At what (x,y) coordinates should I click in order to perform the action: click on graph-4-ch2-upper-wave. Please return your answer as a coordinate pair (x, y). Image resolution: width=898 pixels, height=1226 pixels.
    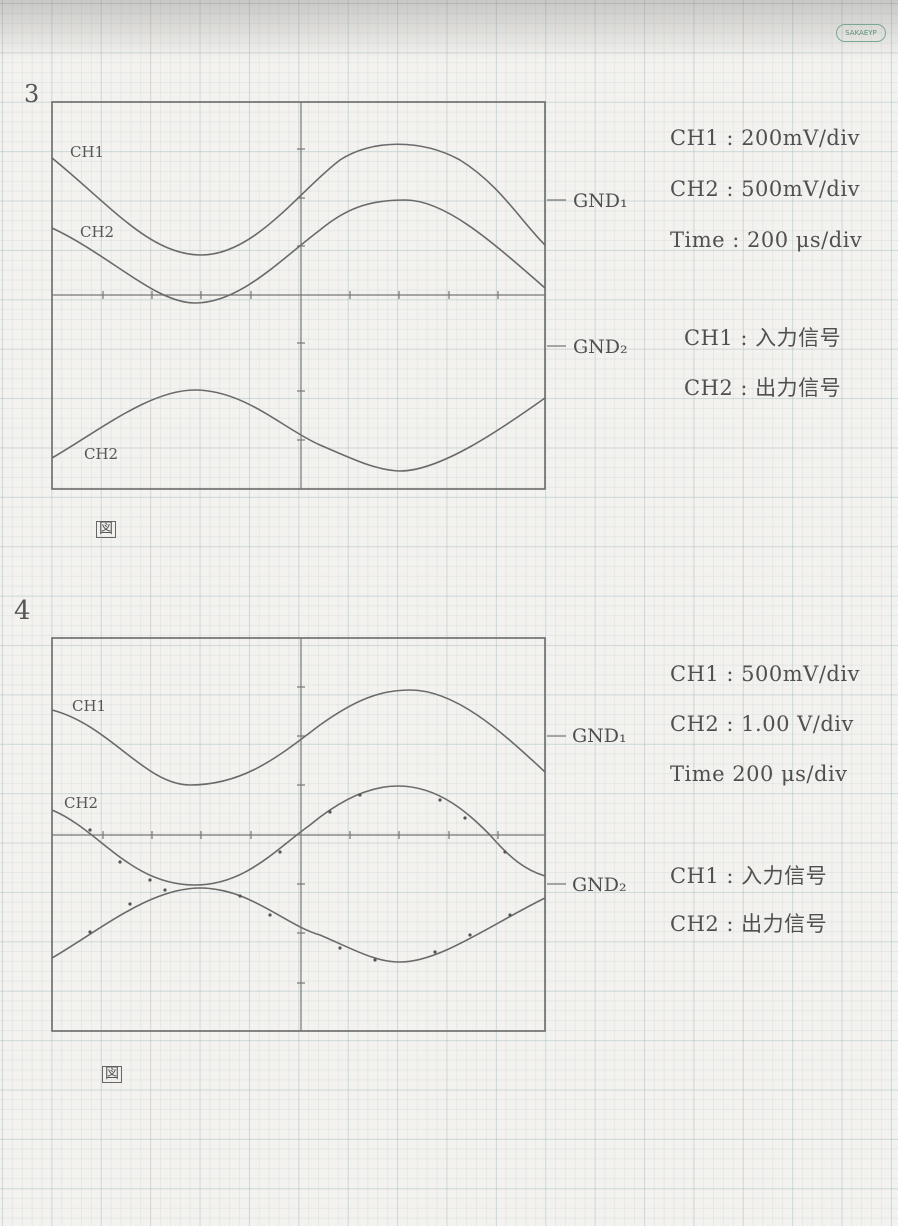
    Looking at the image, I should click on (298, 835).